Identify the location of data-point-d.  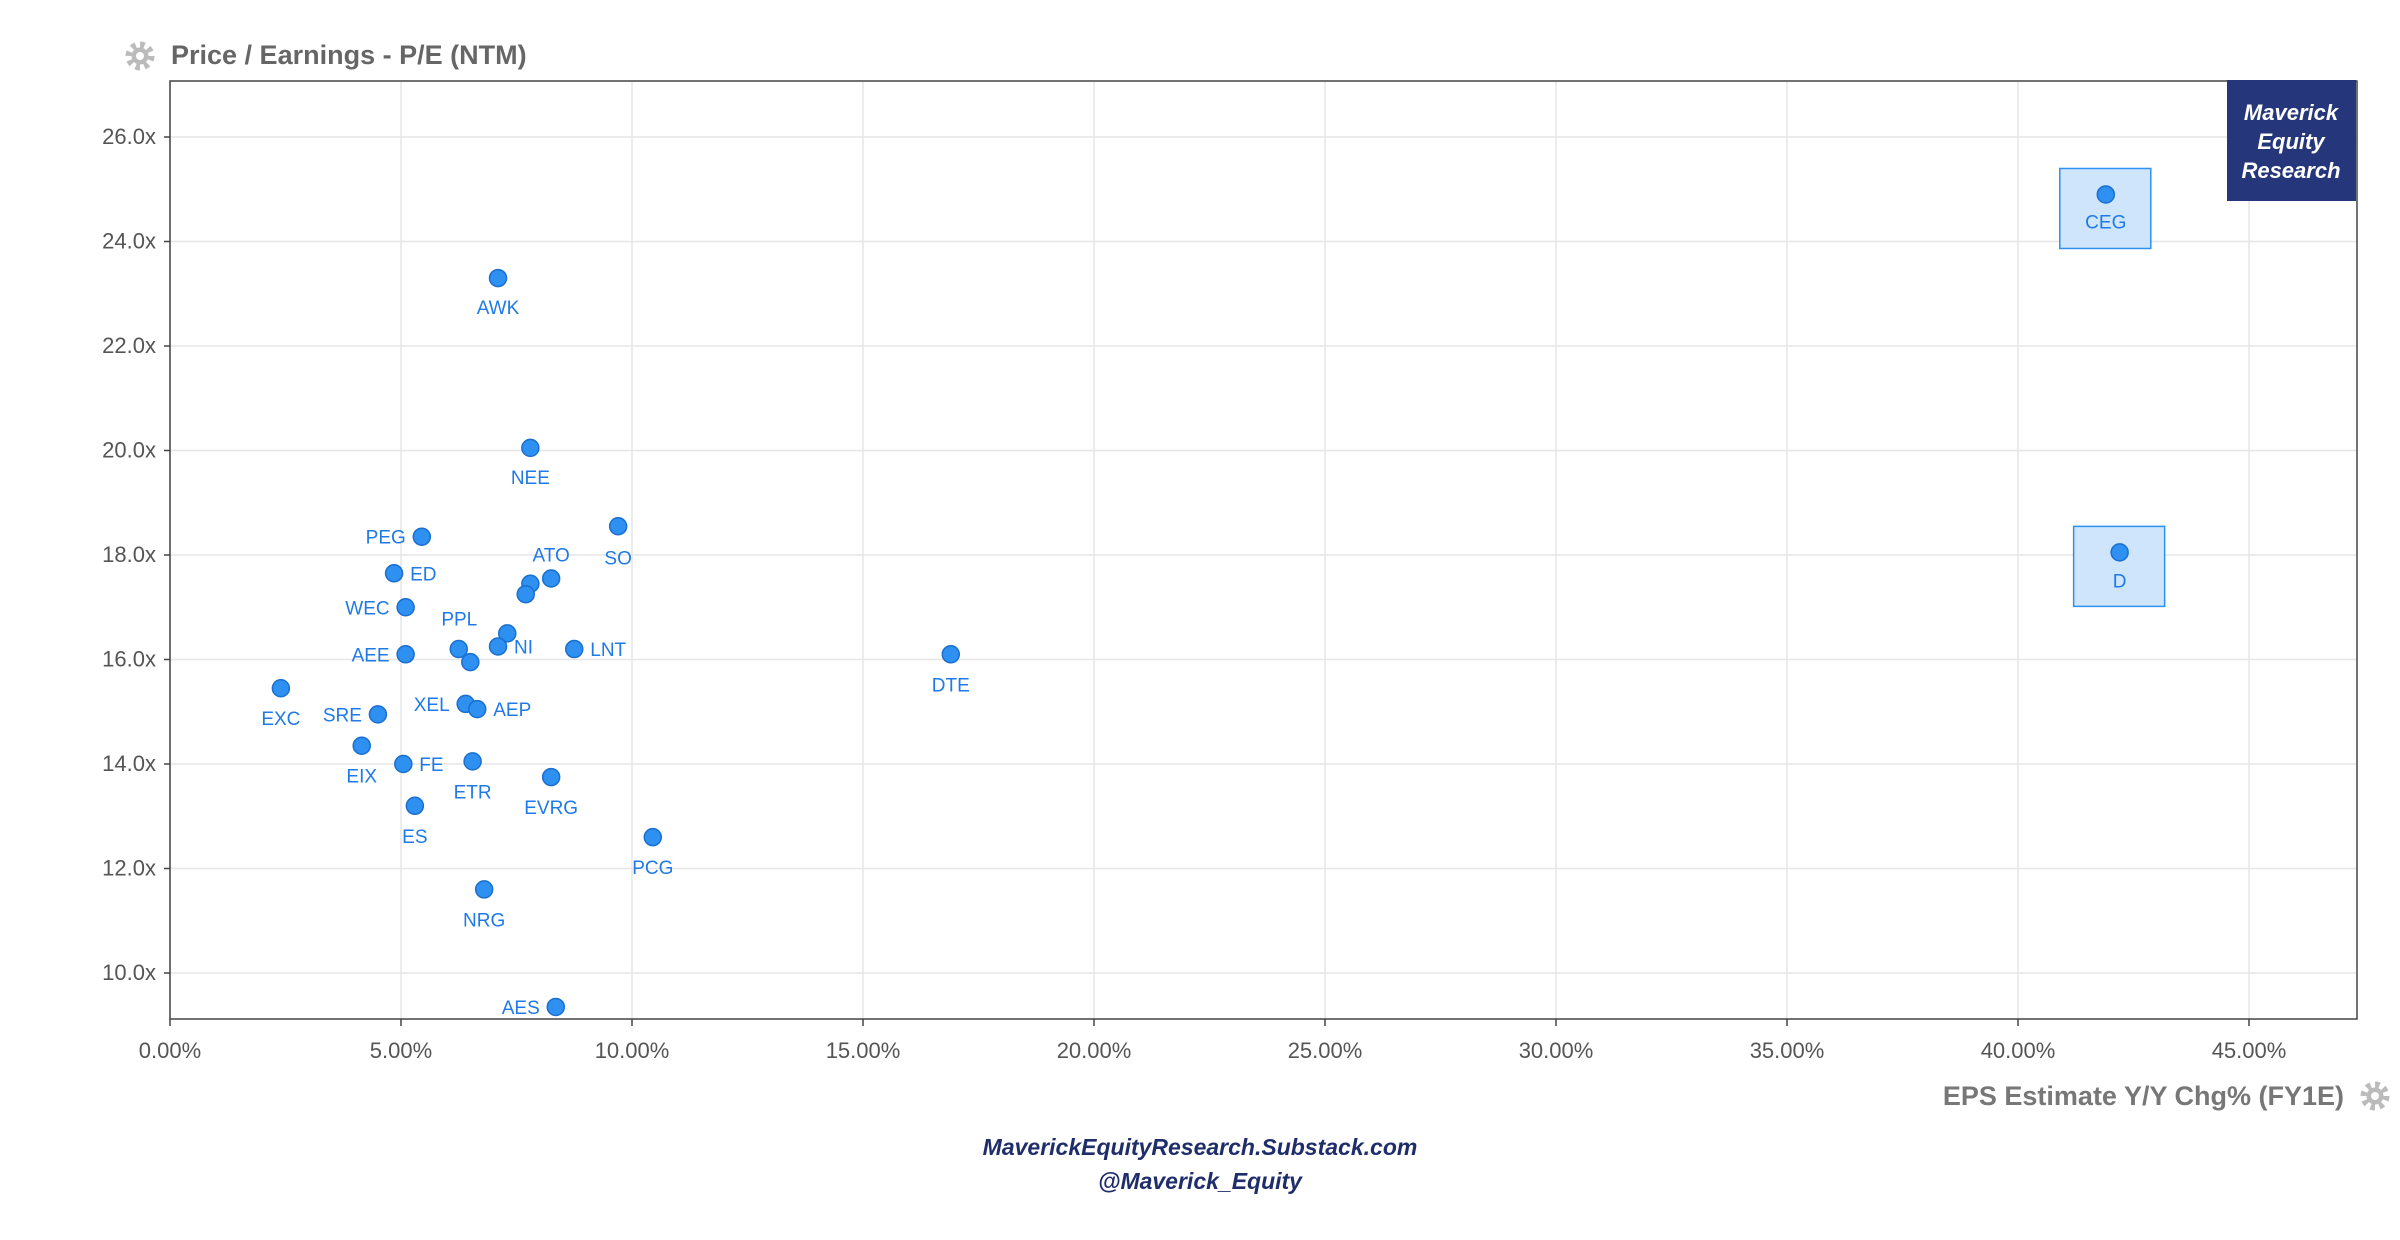
(2119, 552).